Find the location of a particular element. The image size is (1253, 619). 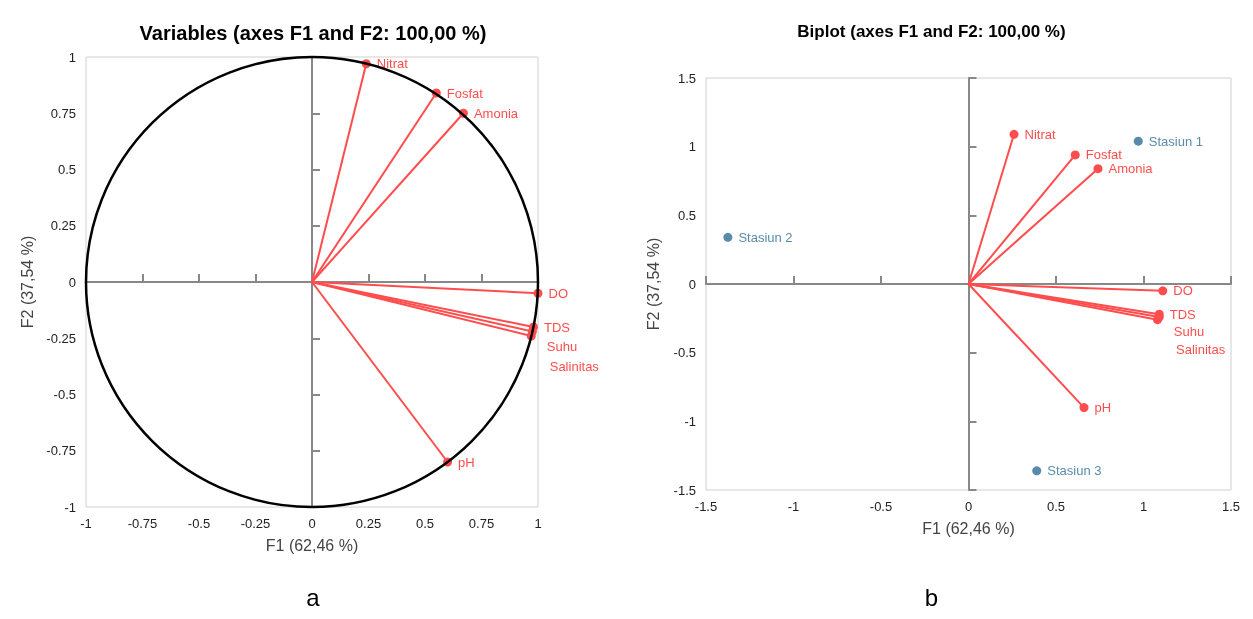

series-label: Stasiun 1 is located at coordinates (1175, 141).